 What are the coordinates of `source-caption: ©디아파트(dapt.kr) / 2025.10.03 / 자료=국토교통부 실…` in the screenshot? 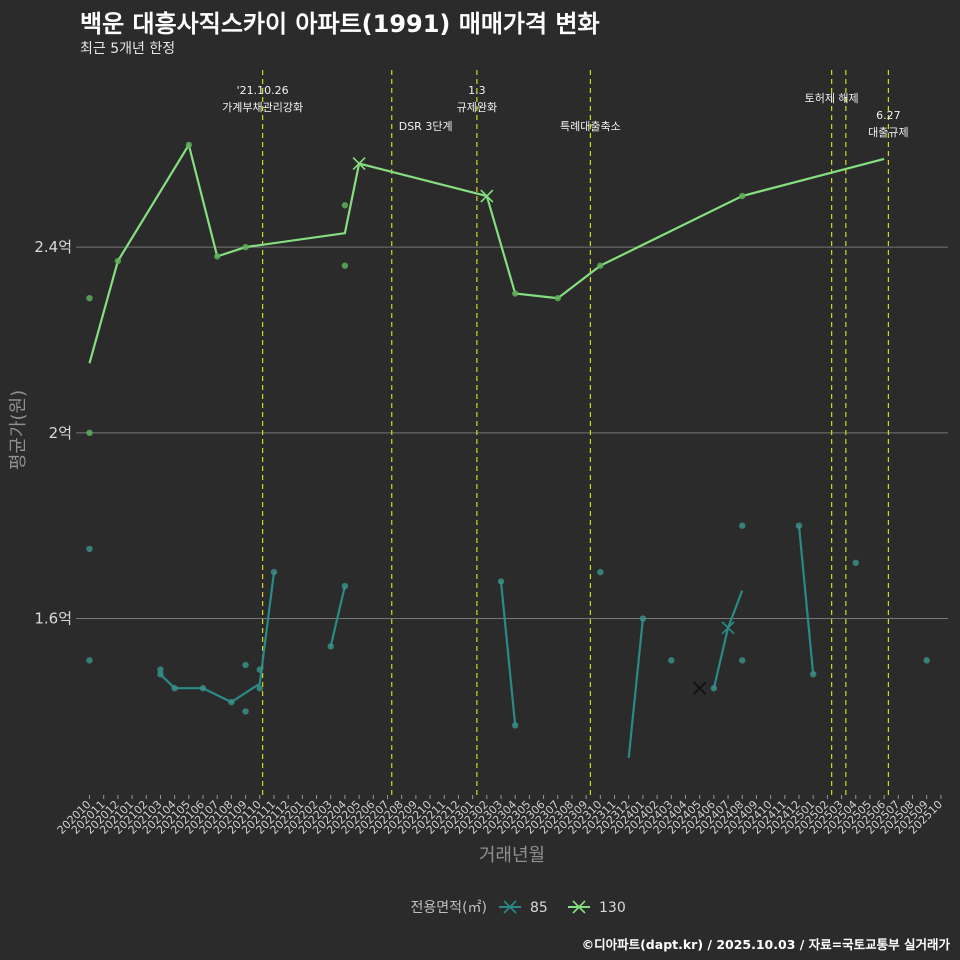 It's located at (765, 944).